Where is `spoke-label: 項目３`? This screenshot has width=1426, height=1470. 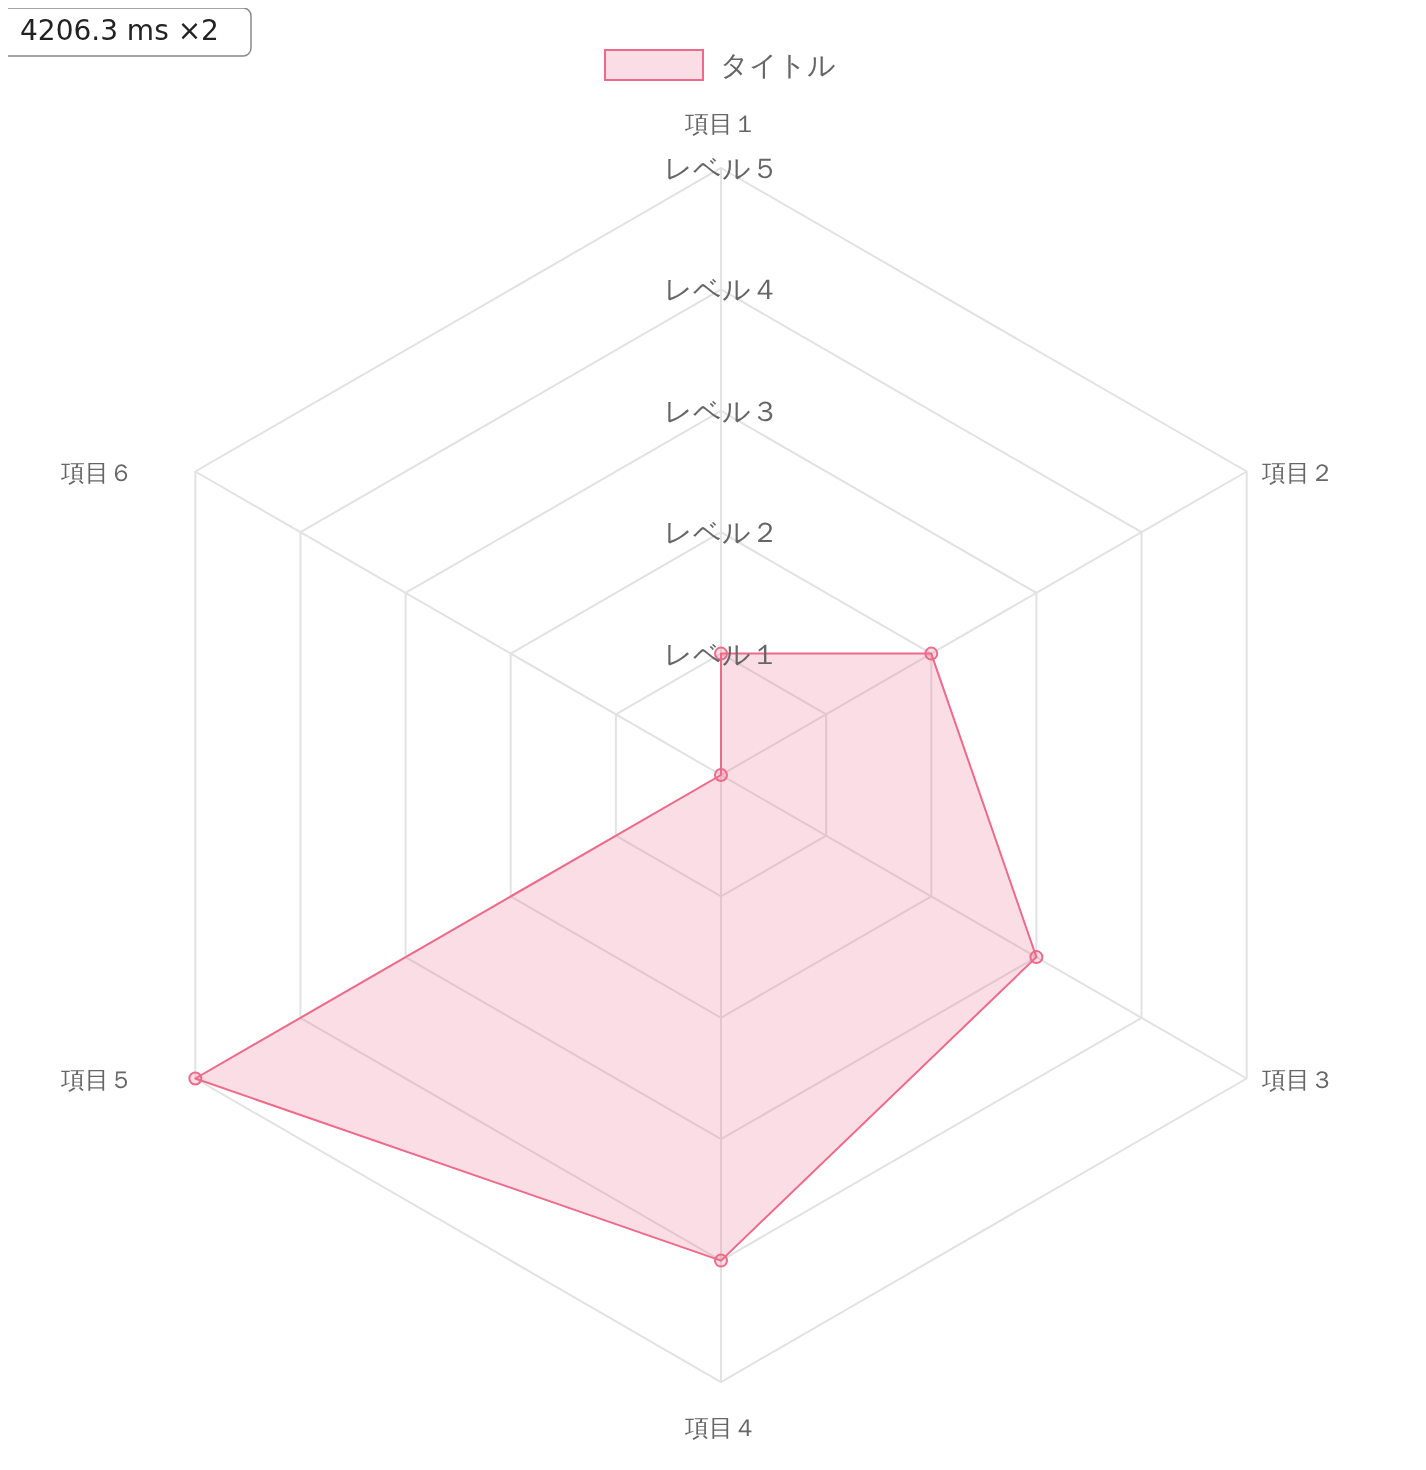 spoke-label: 項目３ is located at coordinates (1298, 1079).